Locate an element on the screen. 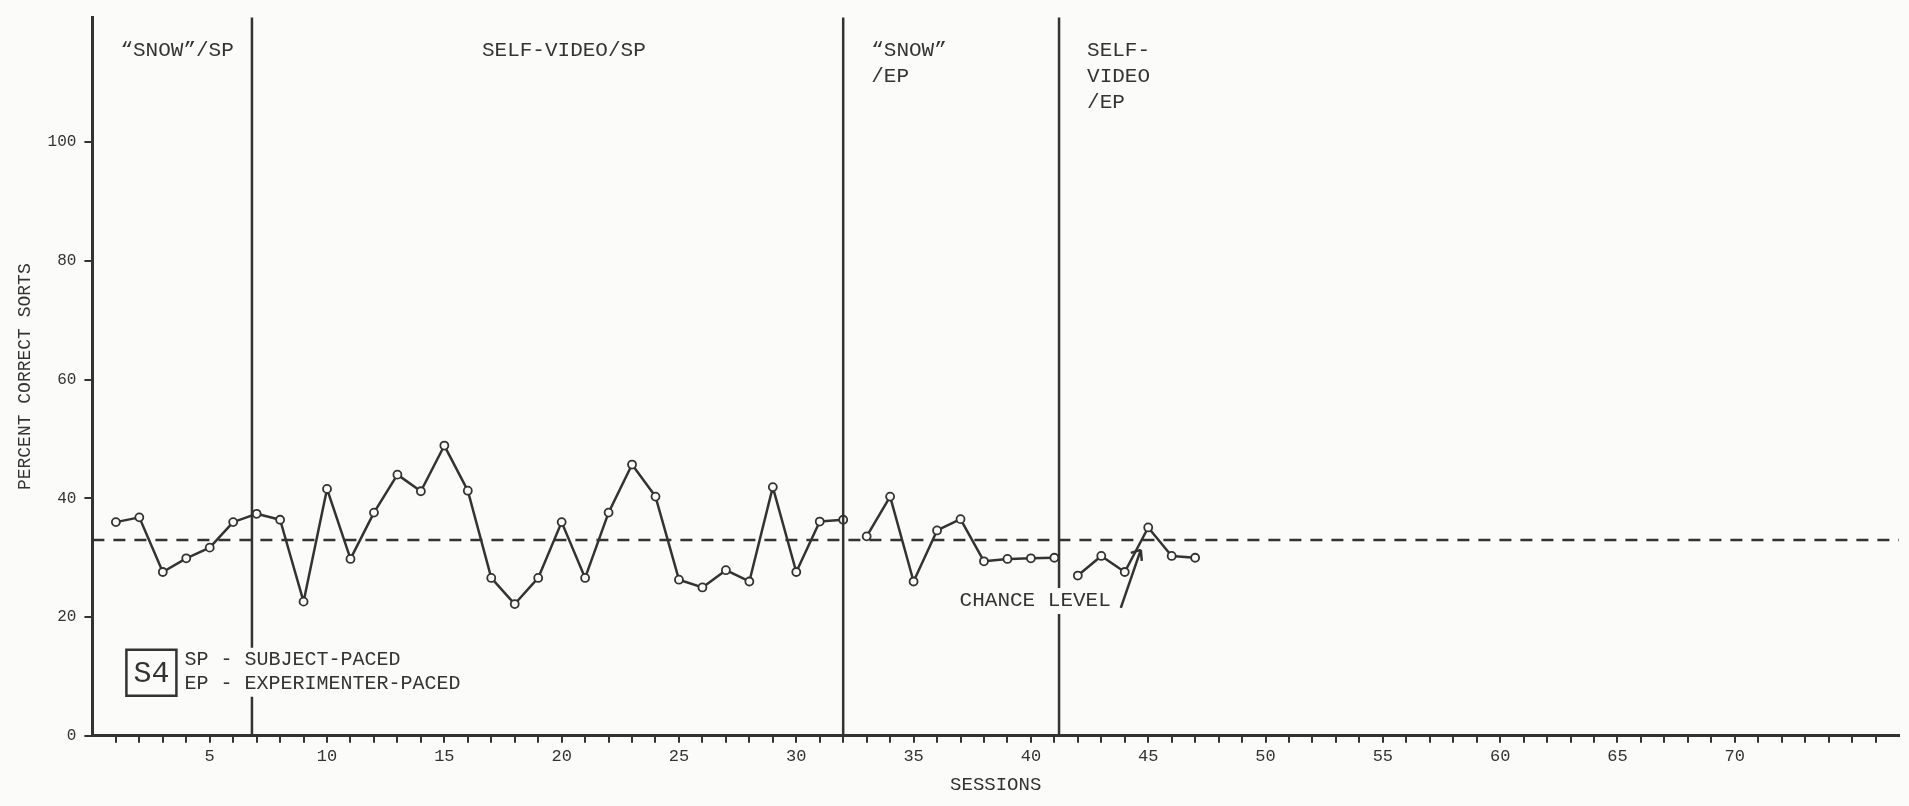  x-tick-label: 30 is located at coordinates (796, 756).